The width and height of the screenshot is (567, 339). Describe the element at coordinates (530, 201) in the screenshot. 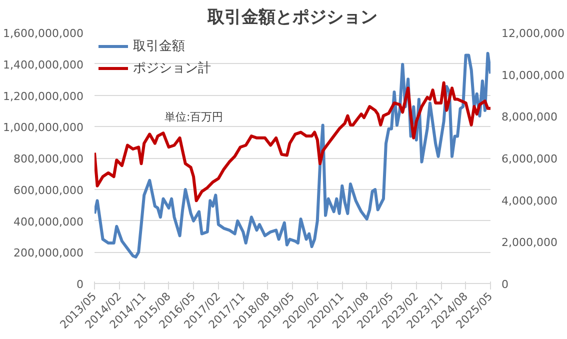

I see `y2-tick-label: 4,000,000` at that location.